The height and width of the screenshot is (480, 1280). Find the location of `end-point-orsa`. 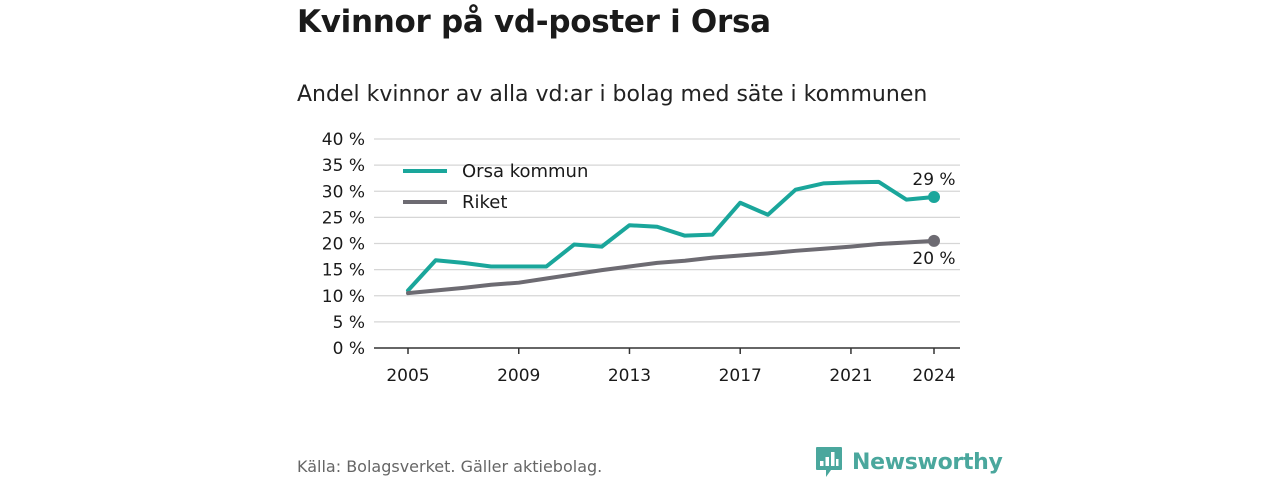

end-point-orsa is located at coordinates (934, 196).